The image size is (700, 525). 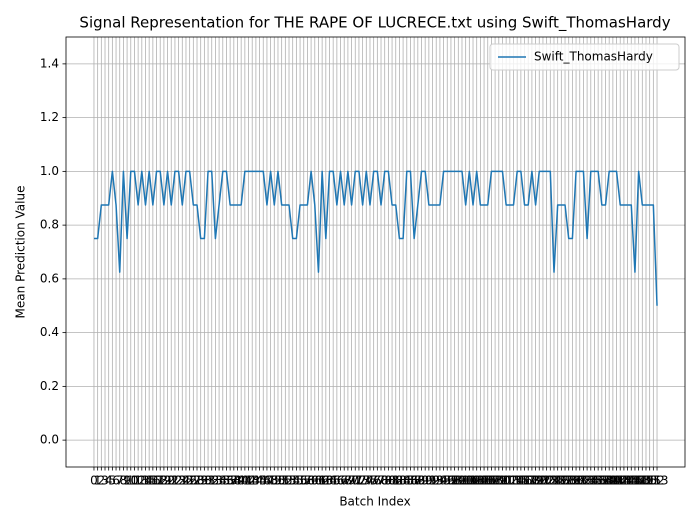 I want to click on x-tick-label: 66, so click(x=336, y=481).